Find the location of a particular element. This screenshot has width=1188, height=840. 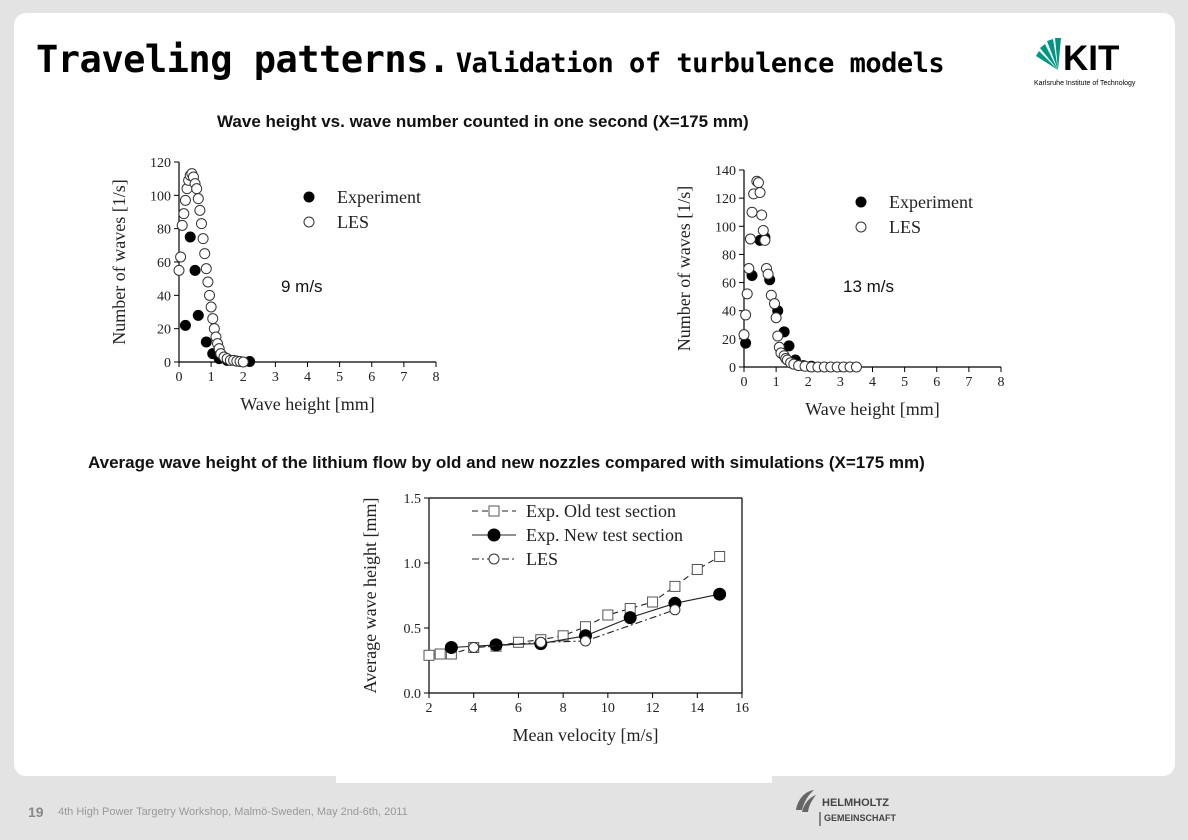

speed-label-13ms: 13 m/s is located at coordinates (869, 286).